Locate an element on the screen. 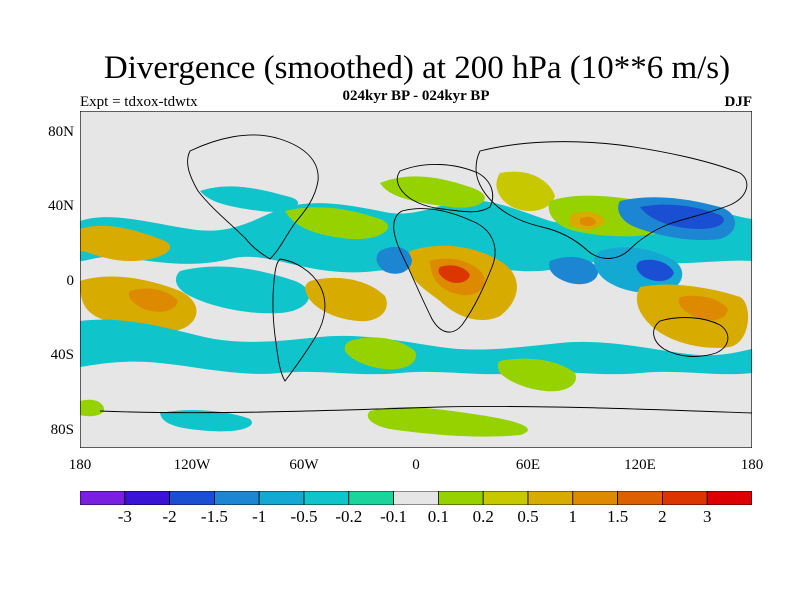 The height and width of the screenshot is (600, 800). colorbar-tick-label: 3 is located at coordinates (707, 516).